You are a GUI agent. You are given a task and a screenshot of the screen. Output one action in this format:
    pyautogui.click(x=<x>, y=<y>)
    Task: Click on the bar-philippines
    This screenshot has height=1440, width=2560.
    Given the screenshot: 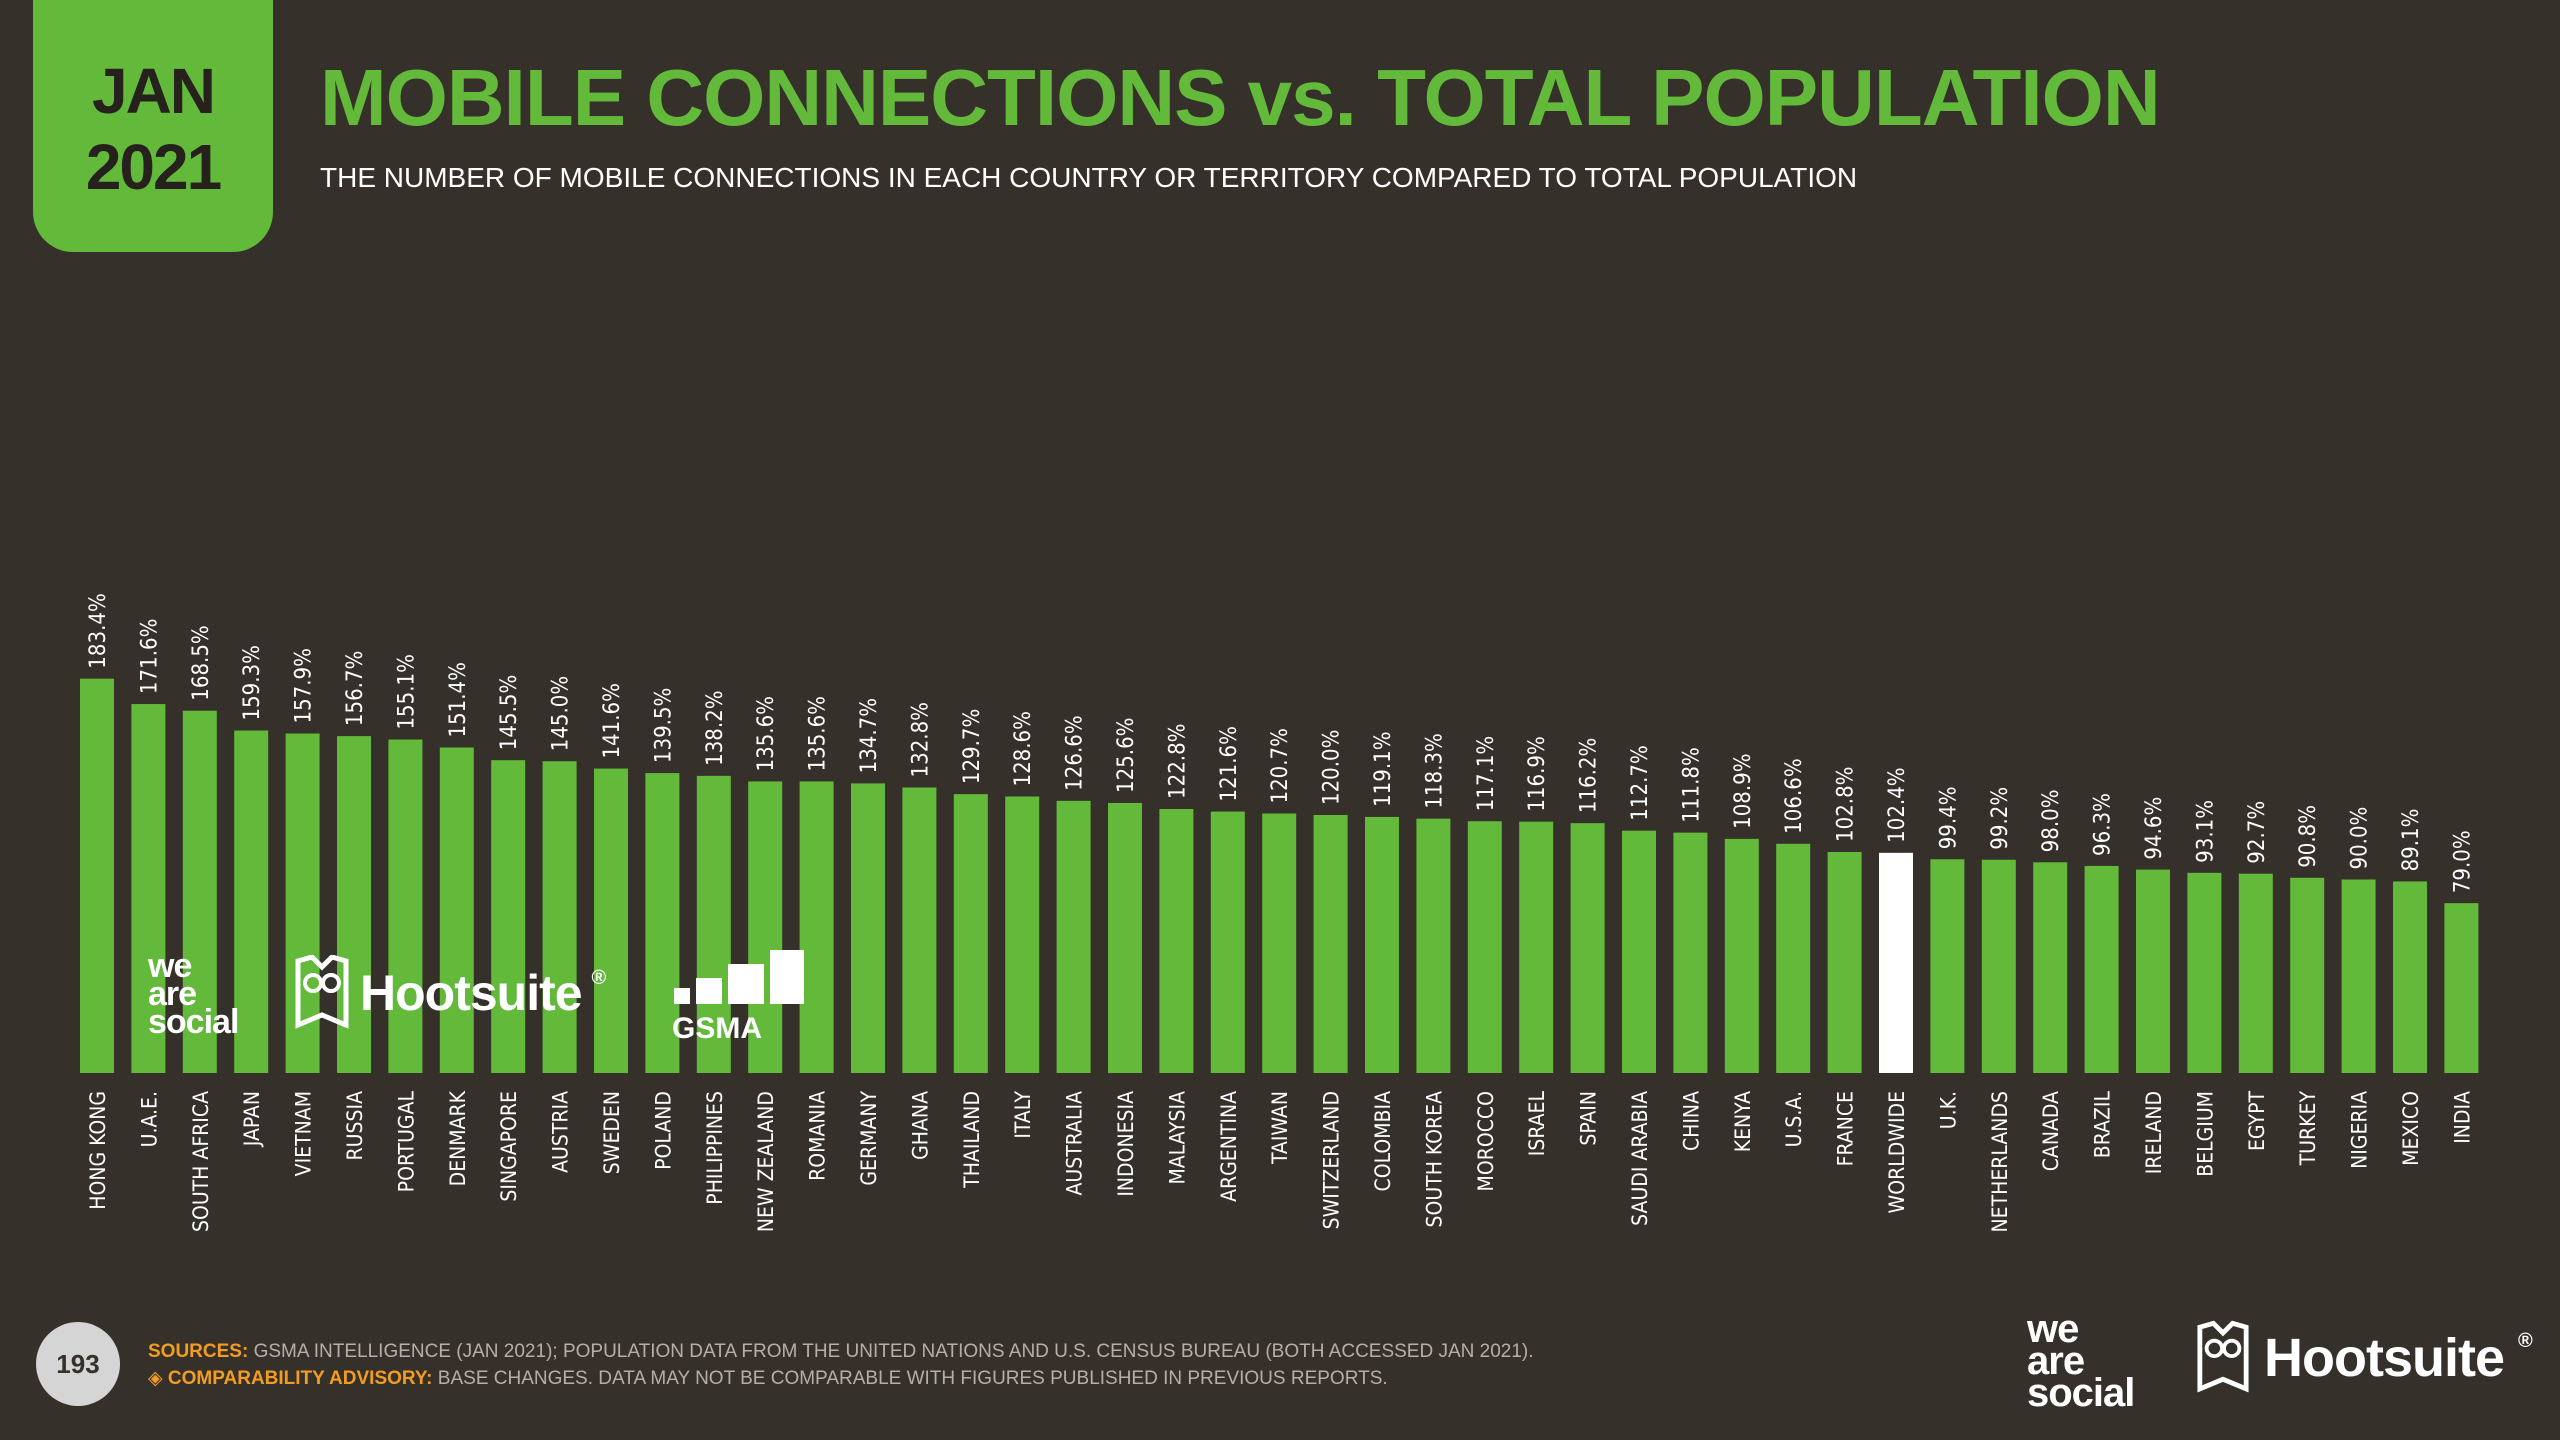 What is the action you would take?
    pyautogui.click(x=713, y=924)
    